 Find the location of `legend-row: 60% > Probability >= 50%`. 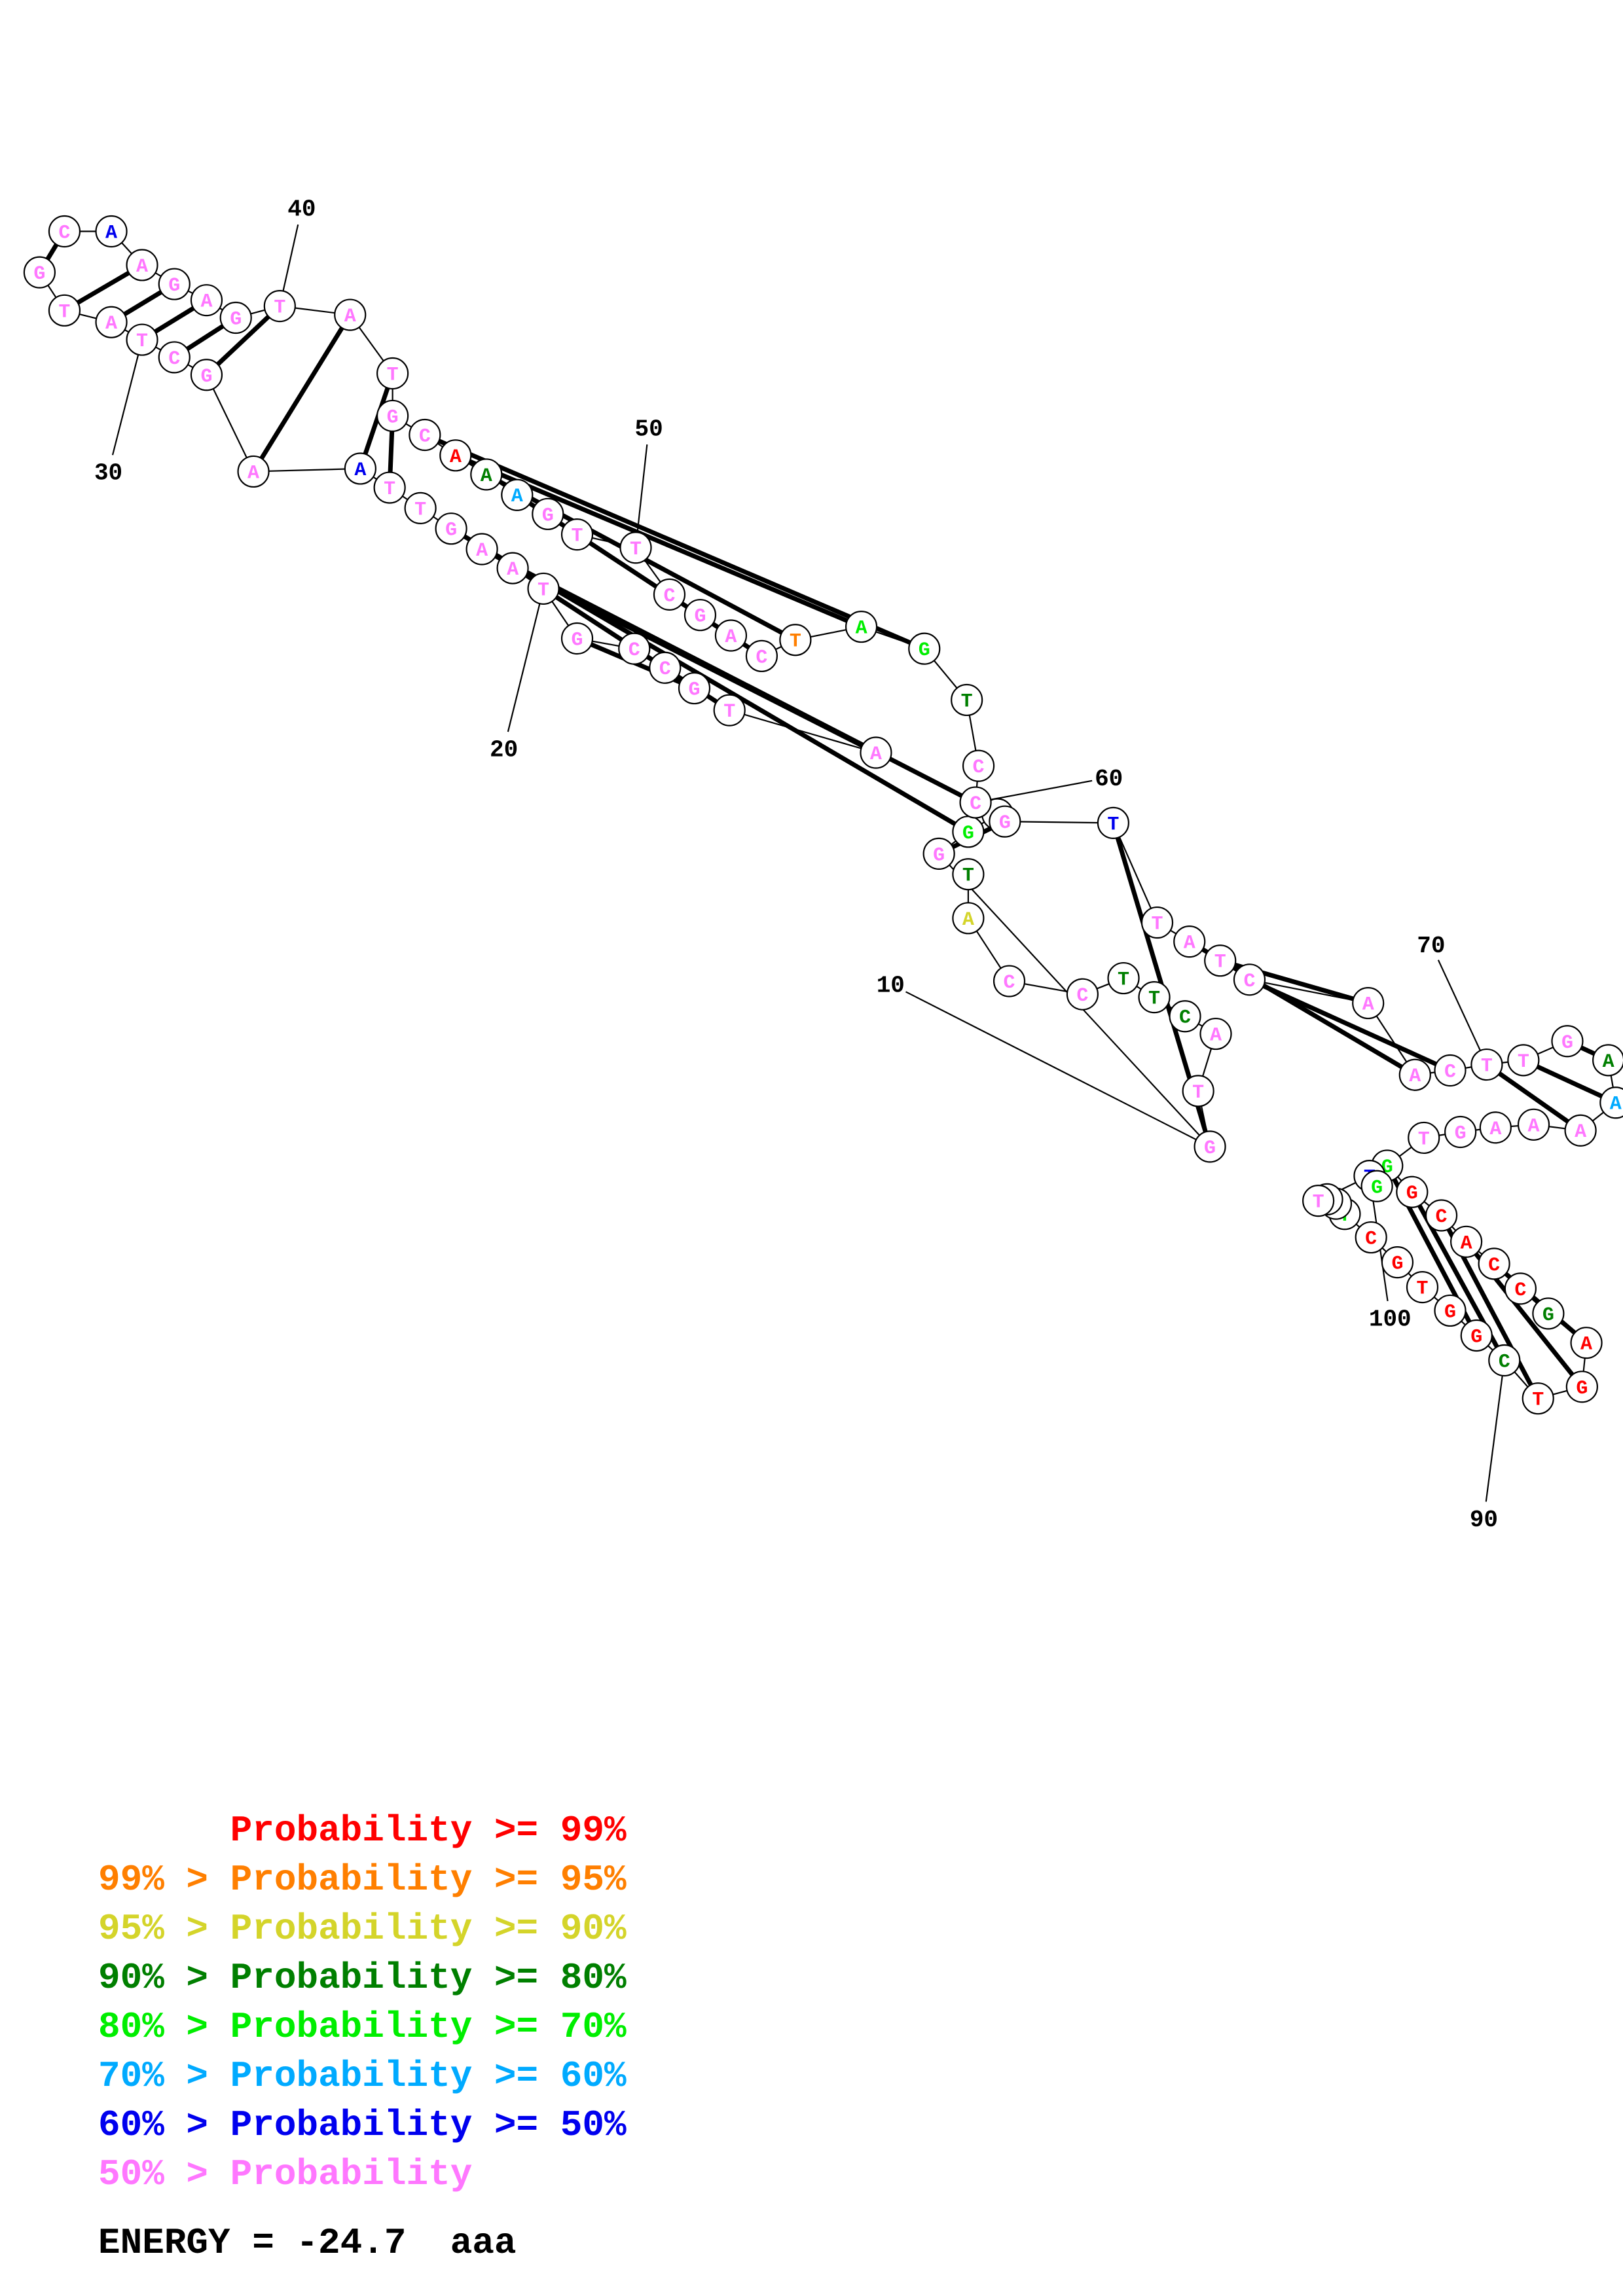

legend-row: 60% > Probability >= 50% is located at coordinates (425, 2125).